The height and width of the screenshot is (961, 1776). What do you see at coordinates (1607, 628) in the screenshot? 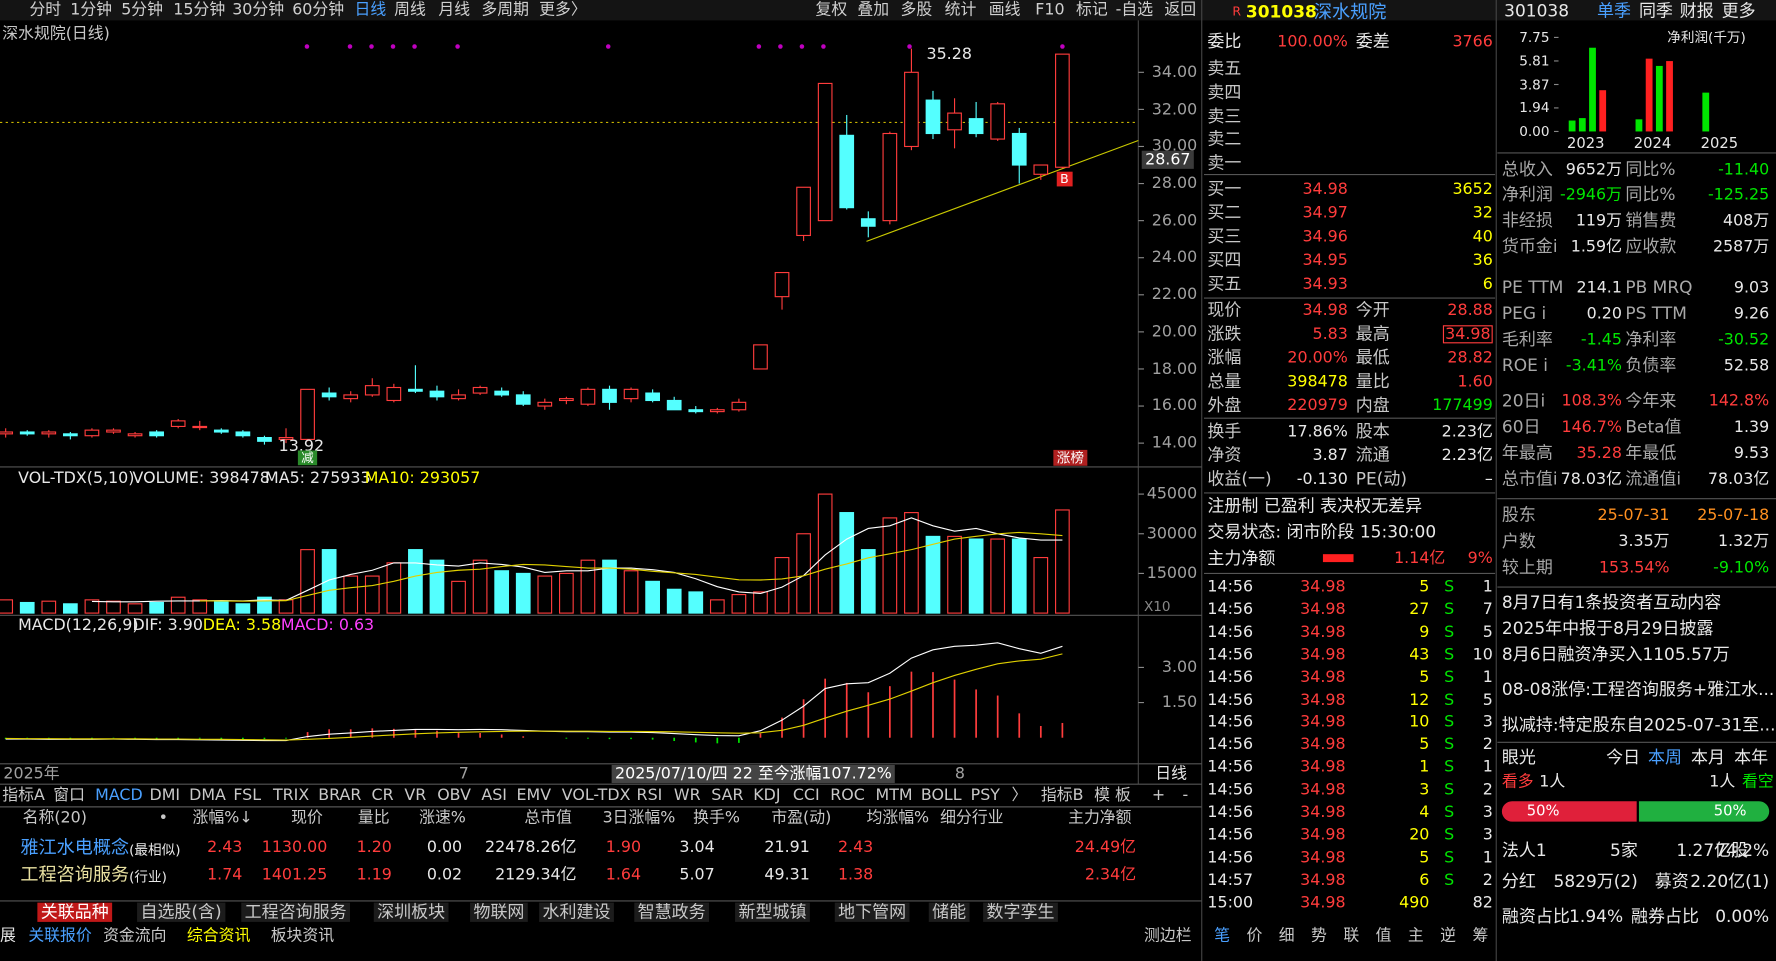
I see `news-item: 2025年中报于8月29日披露` at bounding box center [1607, 628].